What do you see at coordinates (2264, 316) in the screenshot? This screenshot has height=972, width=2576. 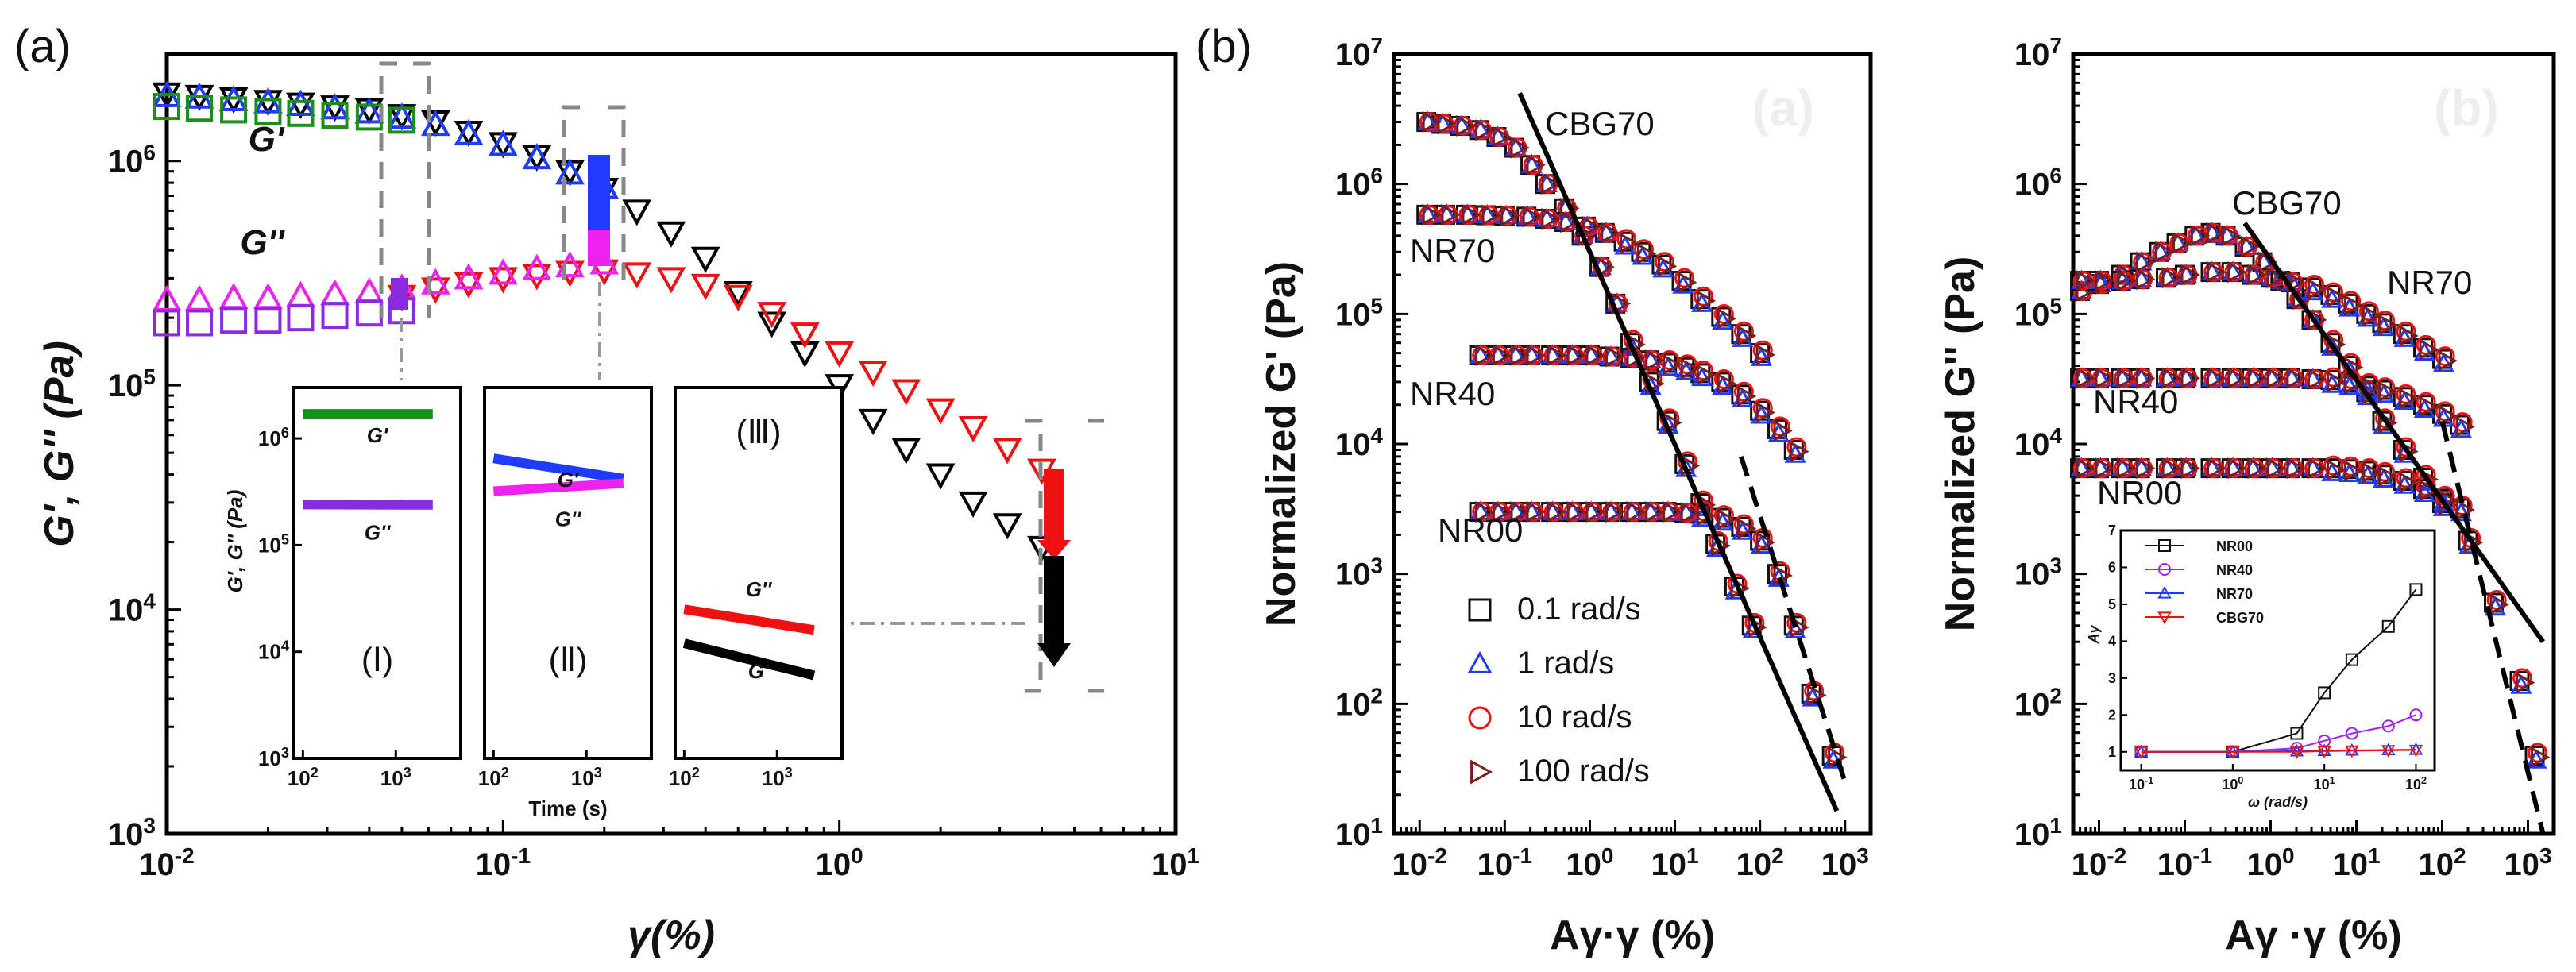 I see `panel-b2-sample` at bounding box center [2264, 316].